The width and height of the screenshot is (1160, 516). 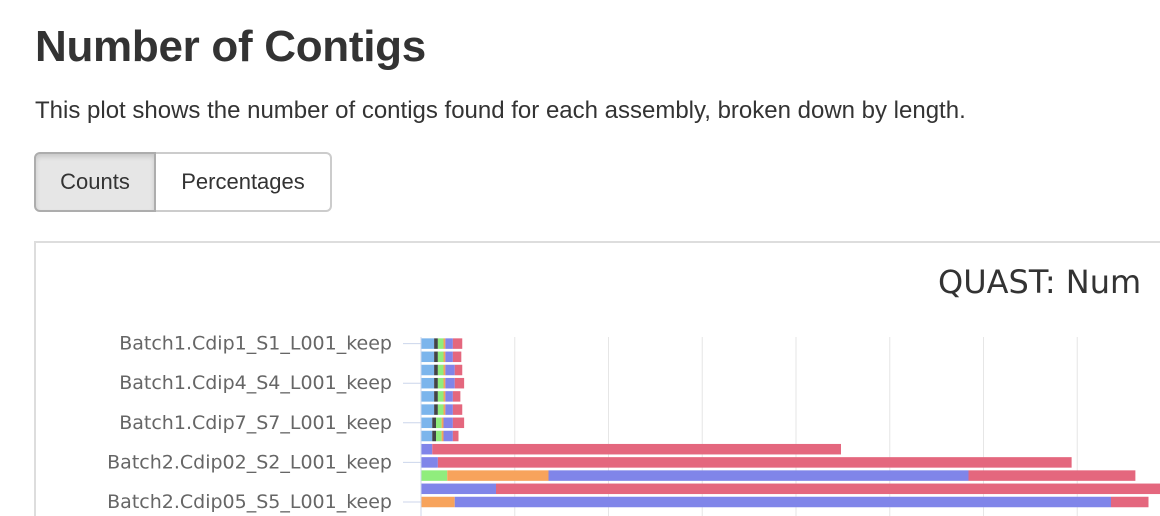 I want to click on category-label: Batch1.Cdip1_S1_L001_keep, so click(x=255, y=344).